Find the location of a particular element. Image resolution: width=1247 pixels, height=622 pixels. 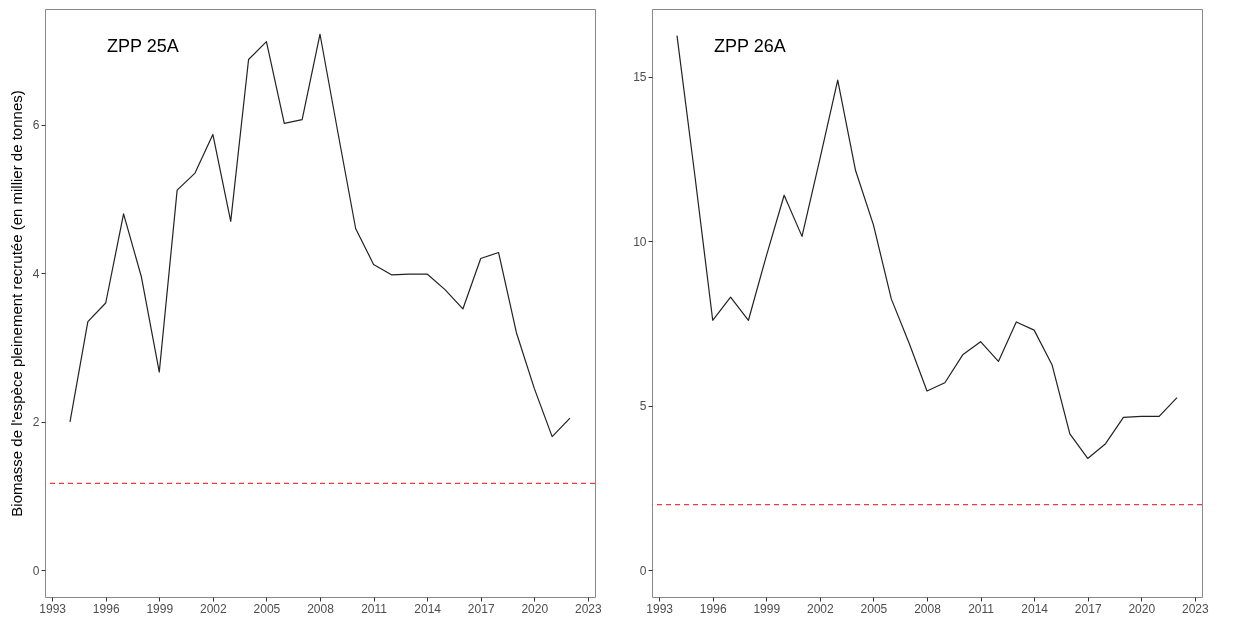

y-axis-title: Biomasse de l'espèce pleinement recrutée (en millier de tonnes) is located at coordinates (16, 303).